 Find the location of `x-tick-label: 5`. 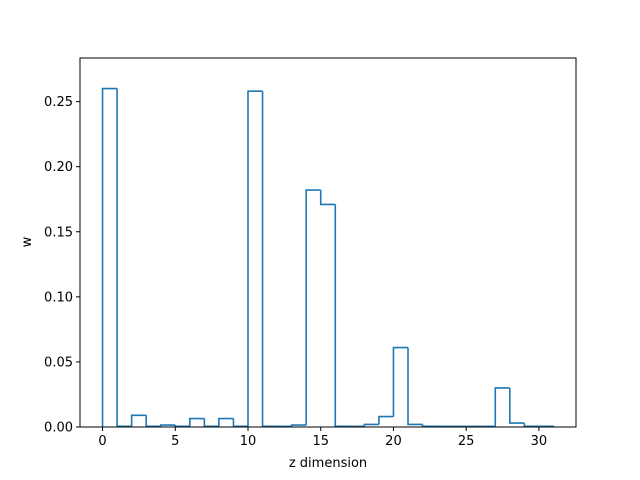

x-tick-label: 5 is located at coordinates (175, 441).